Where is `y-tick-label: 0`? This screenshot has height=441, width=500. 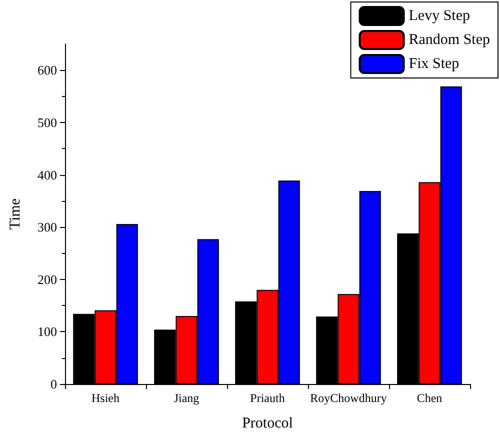
y-tick-label: 0 is located at coordinates (53, 384).